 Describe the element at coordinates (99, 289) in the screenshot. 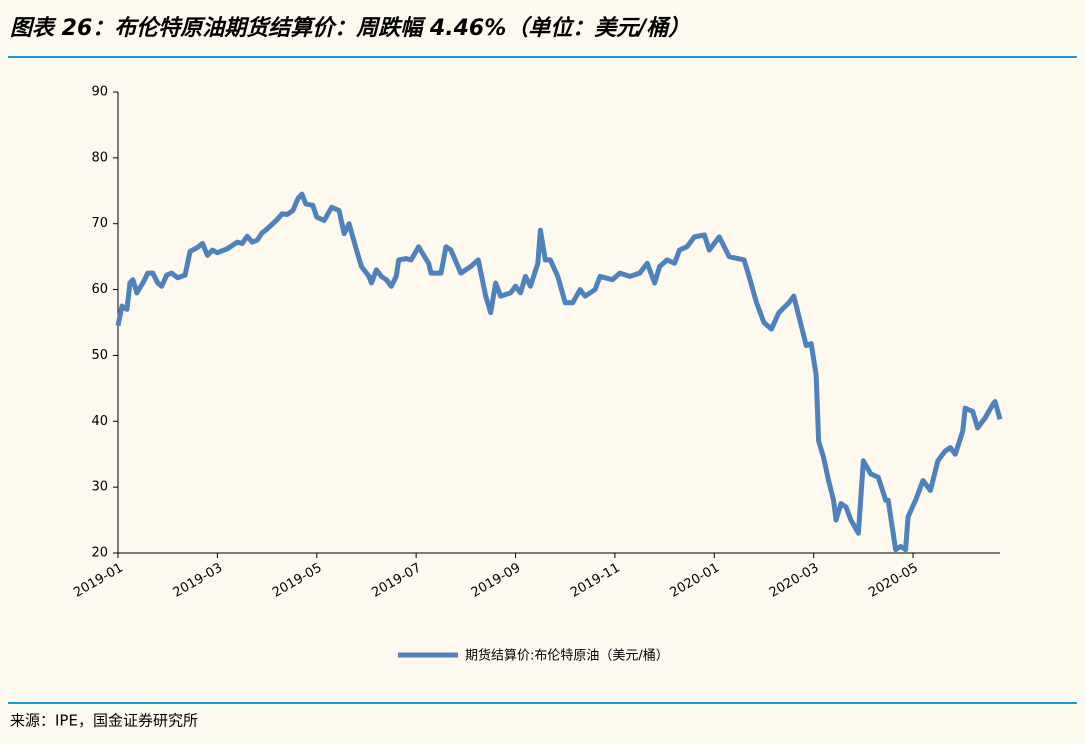

I see `y-tick-label: 60` at that location.